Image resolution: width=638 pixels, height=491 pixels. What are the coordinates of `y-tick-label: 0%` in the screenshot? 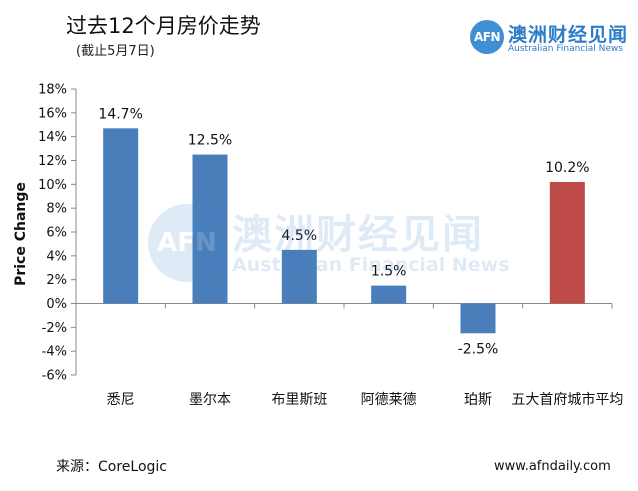 It's located at (56, 304).